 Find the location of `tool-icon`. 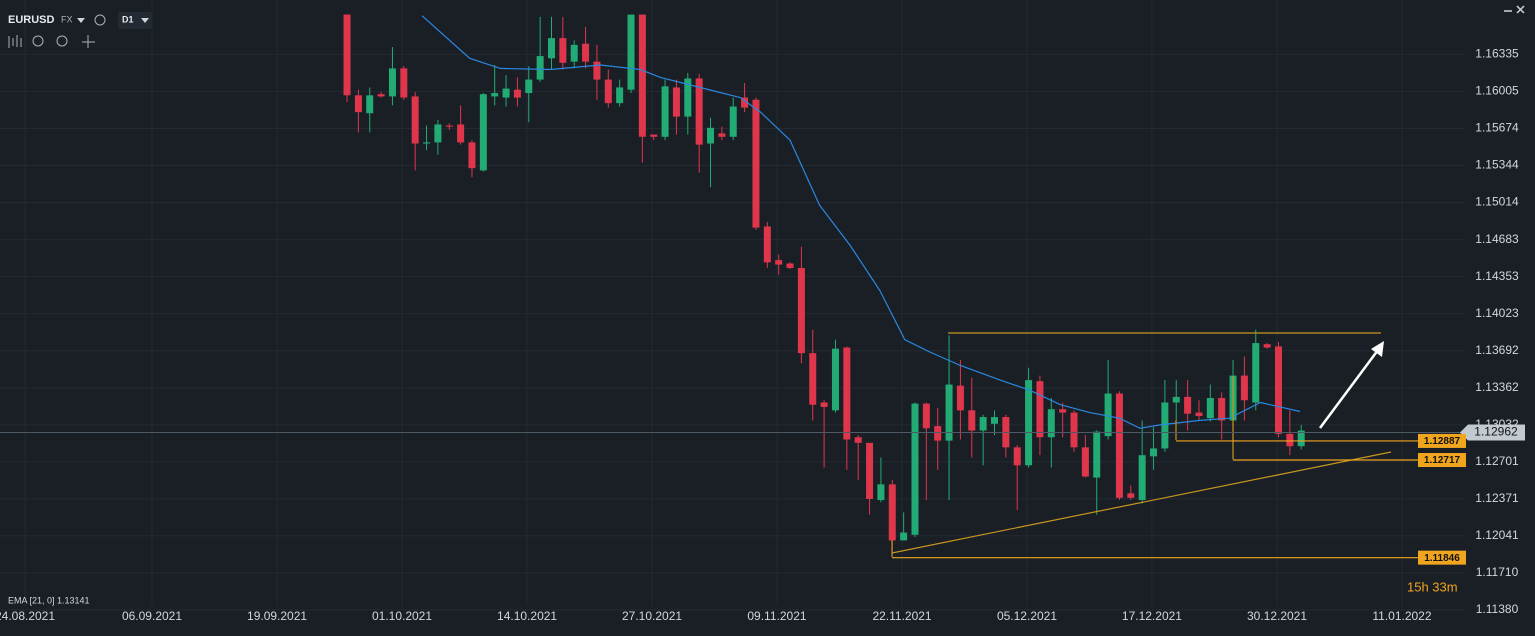

tool-icon is located at coordinates (15, 41).